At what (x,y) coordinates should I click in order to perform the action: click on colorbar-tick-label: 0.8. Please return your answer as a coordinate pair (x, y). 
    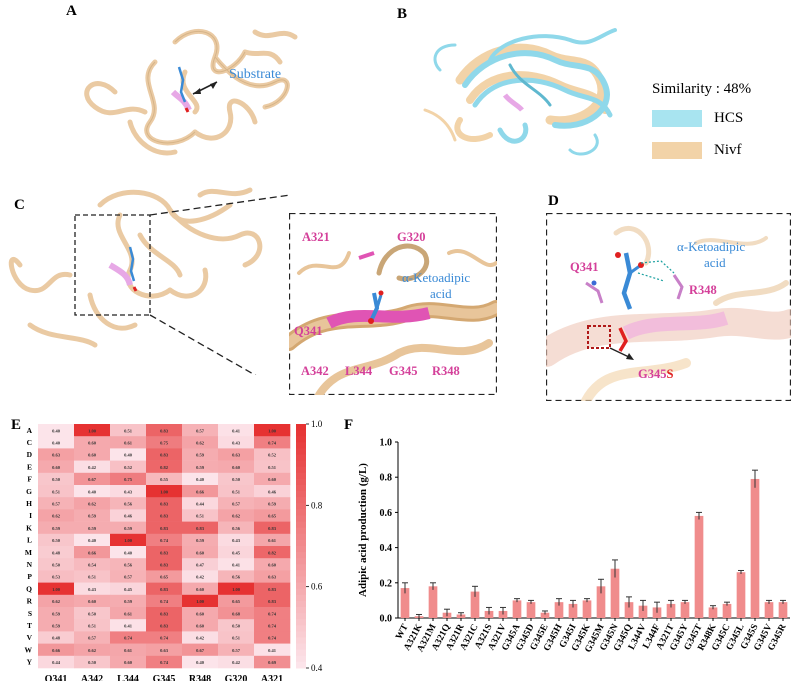
    Looking at the image, I should click on (317, 505).